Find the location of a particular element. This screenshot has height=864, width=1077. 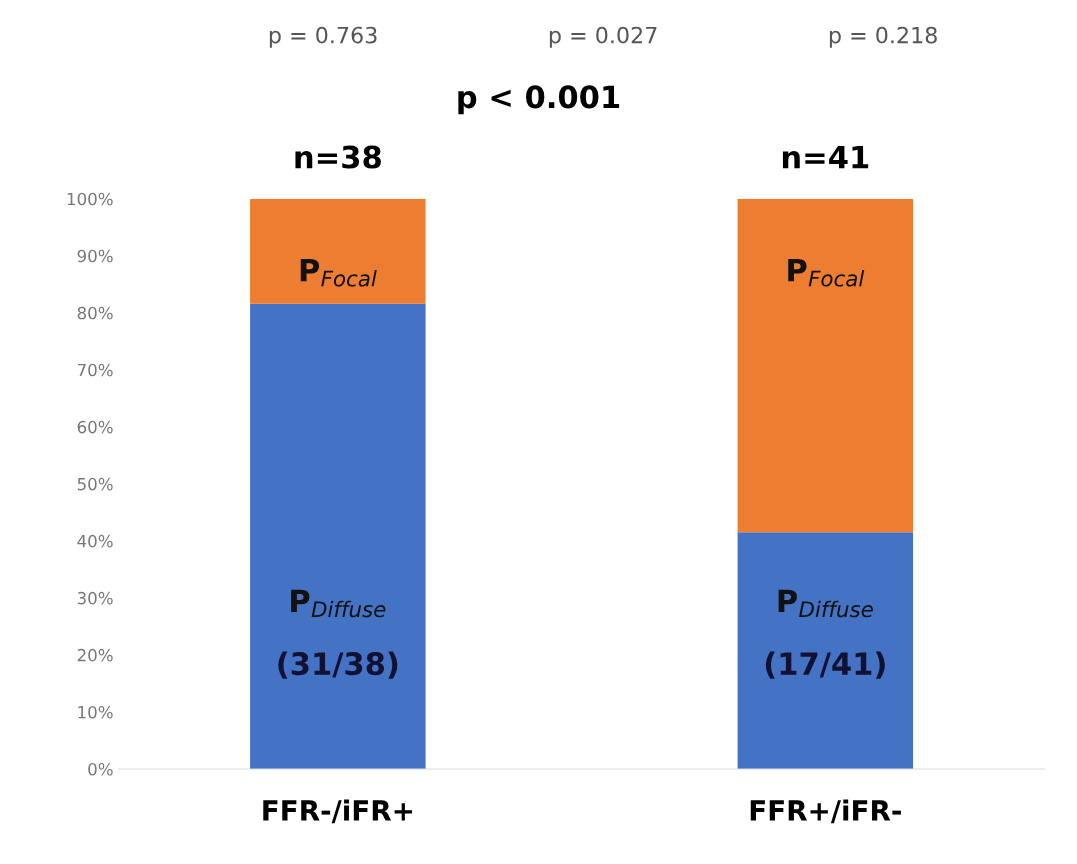

text: p = 0.218 is located at coordinates (883, 37).